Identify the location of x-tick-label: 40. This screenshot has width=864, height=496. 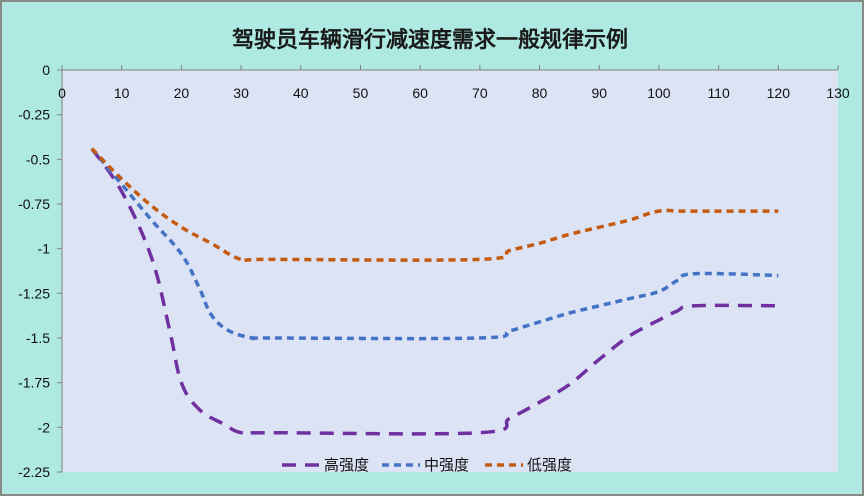
(301, 93).